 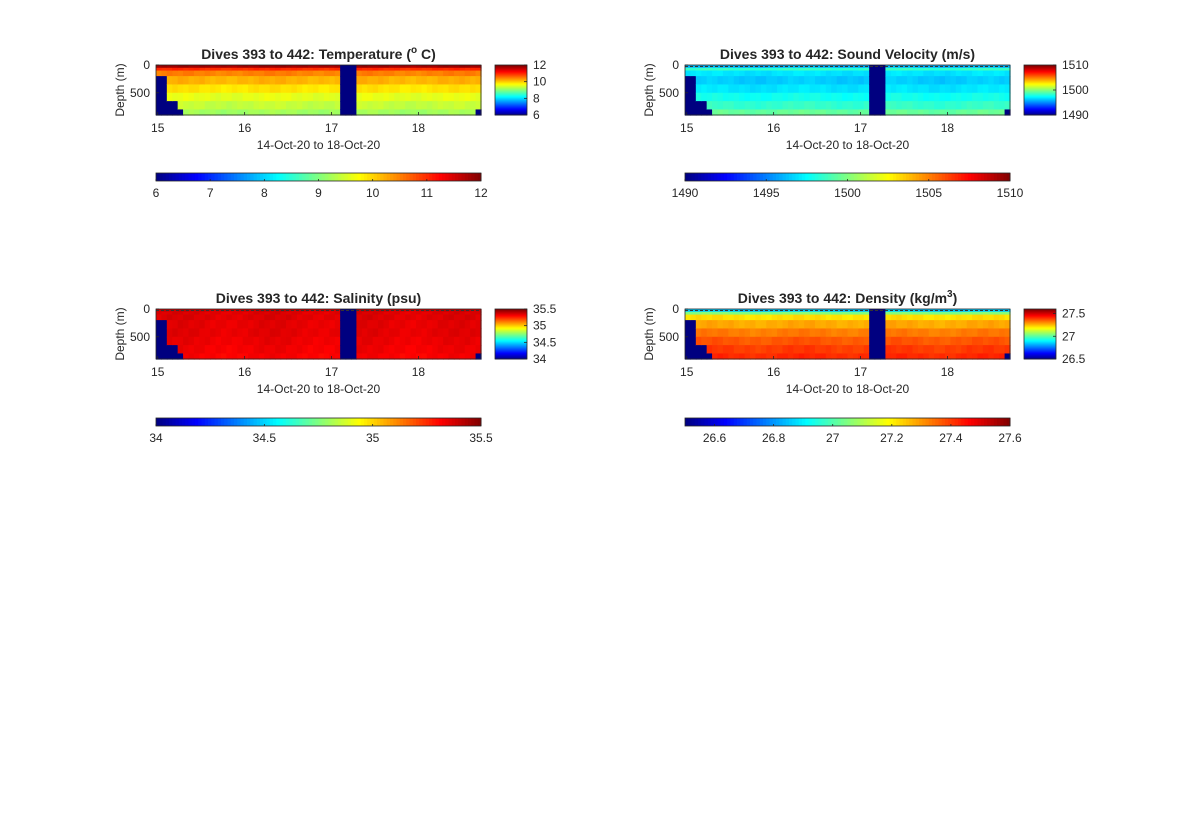 What do you see at coordinates (536, 98) in the screenshot?
I see `colorbar-tick-label: 8` at bounding box center [536, 98].